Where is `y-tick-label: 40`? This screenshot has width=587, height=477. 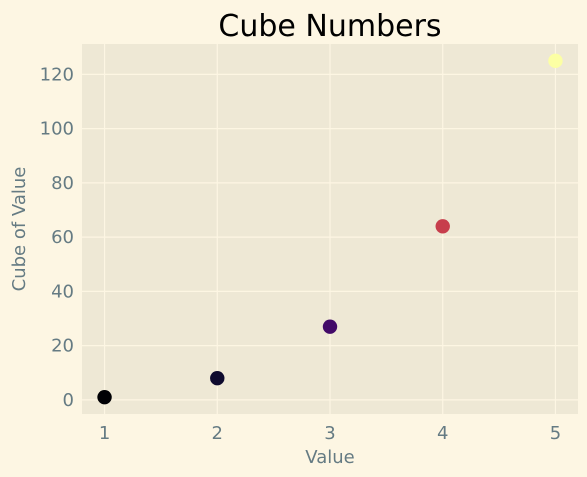
y-tick-label: 40 is located at coordinates (62, 291).